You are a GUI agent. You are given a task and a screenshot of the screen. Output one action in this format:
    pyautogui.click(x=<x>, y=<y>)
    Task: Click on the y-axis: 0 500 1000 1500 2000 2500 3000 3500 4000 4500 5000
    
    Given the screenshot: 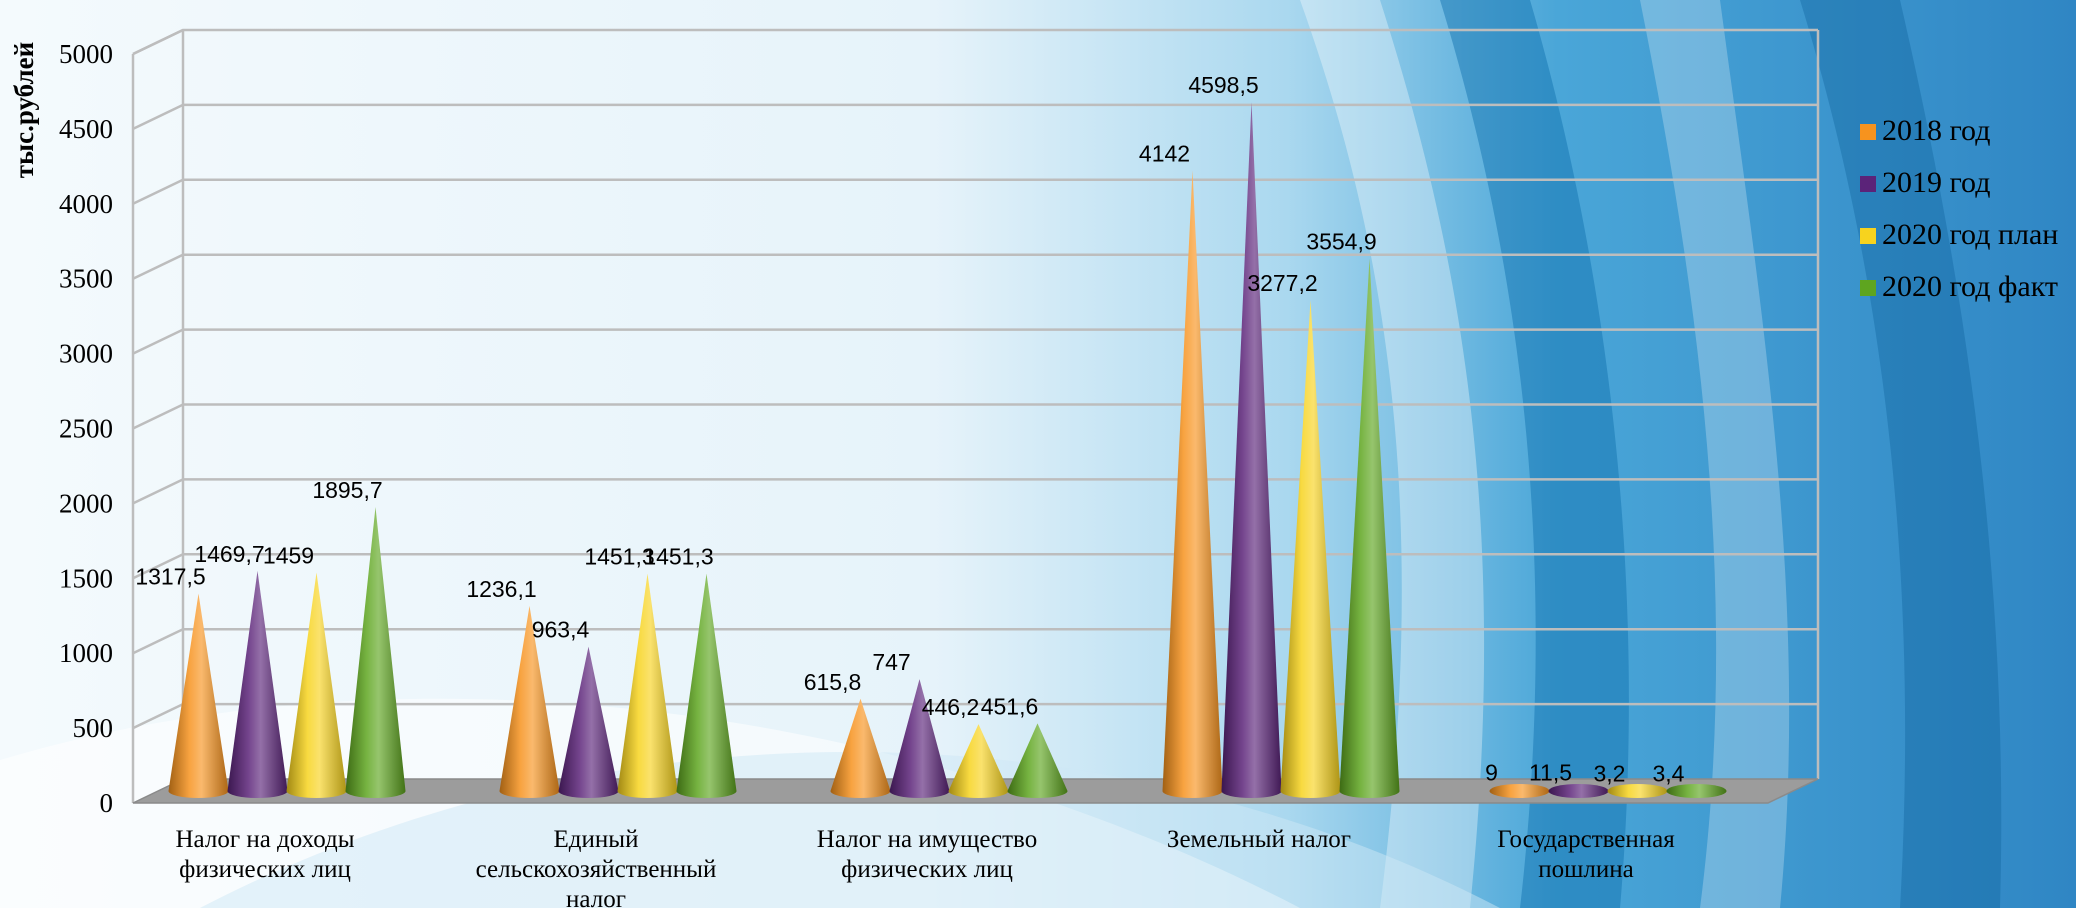 What is the action you would take?
    pyautogui.click(x=86, y=428)
    